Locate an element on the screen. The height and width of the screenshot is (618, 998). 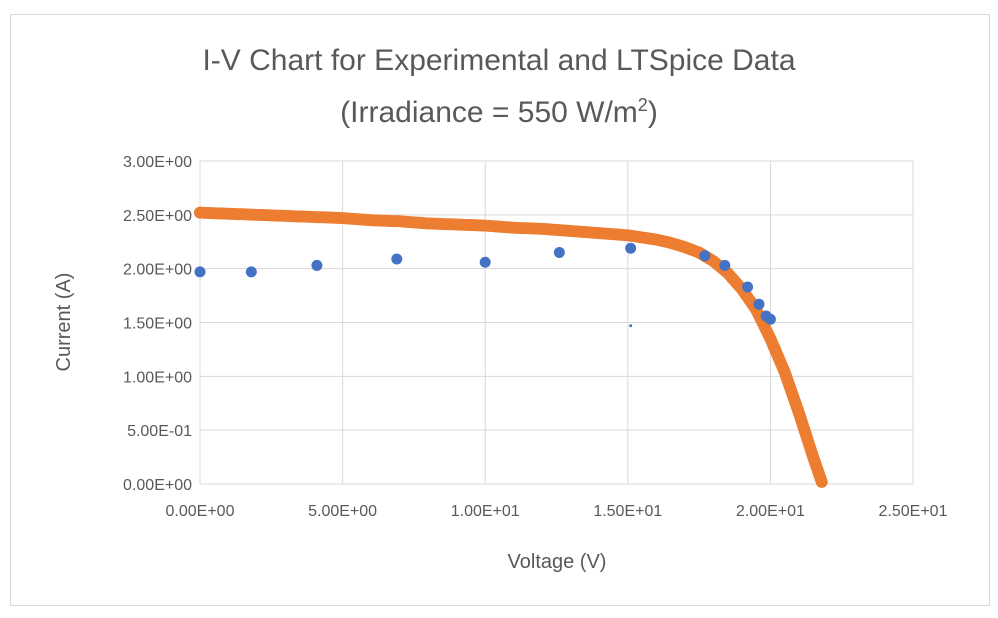
x-tick-label: 2.50E+01 is located at coordinates (913, 511).